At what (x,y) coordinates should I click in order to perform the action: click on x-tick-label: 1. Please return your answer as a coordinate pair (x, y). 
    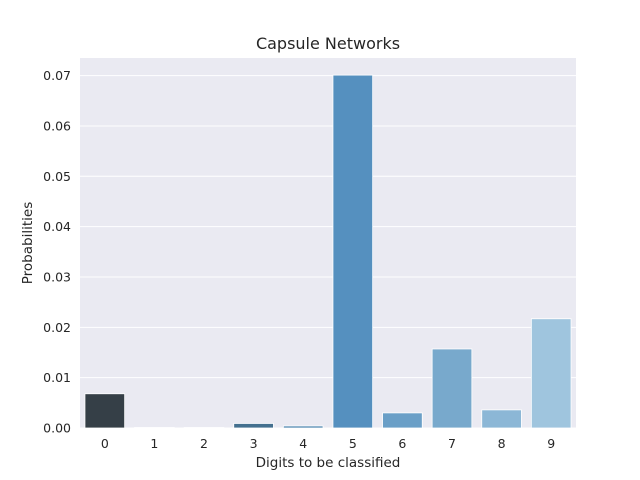
    Looking at the image, I should click on (154, 443).